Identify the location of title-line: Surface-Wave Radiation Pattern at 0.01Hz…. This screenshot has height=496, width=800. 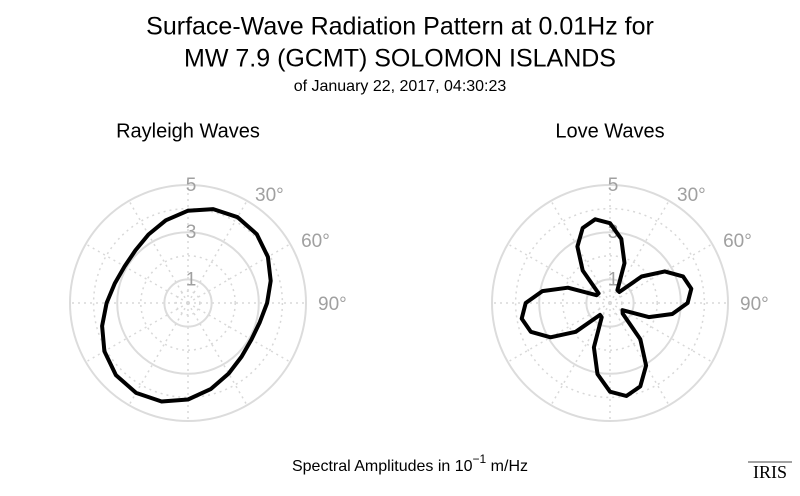
(400, 27).